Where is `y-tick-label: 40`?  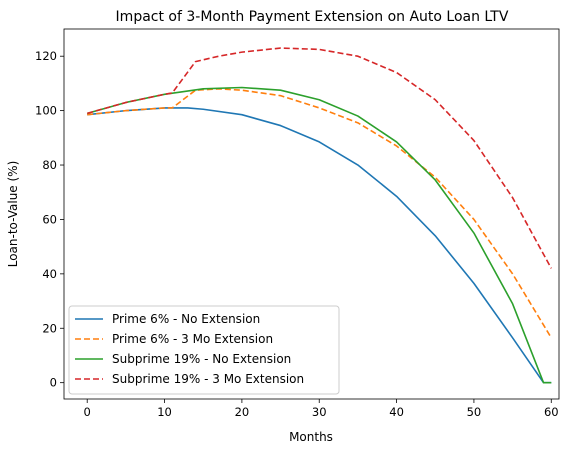
y-tick-label: 40 is located at coordinates (49, 274).